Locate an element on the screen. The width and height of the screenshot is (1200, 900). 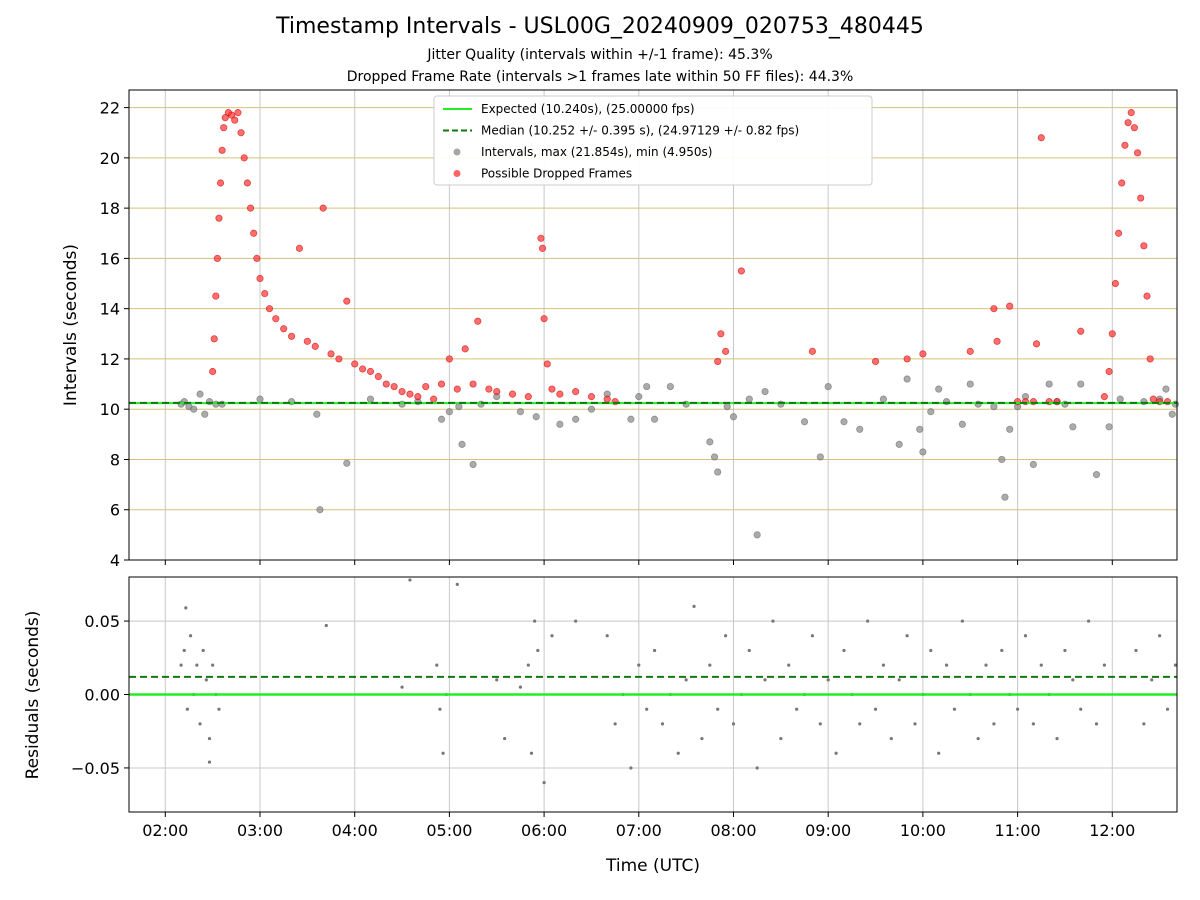
intervals-y-tick-label: 10 is located at coordinates (110, 409).